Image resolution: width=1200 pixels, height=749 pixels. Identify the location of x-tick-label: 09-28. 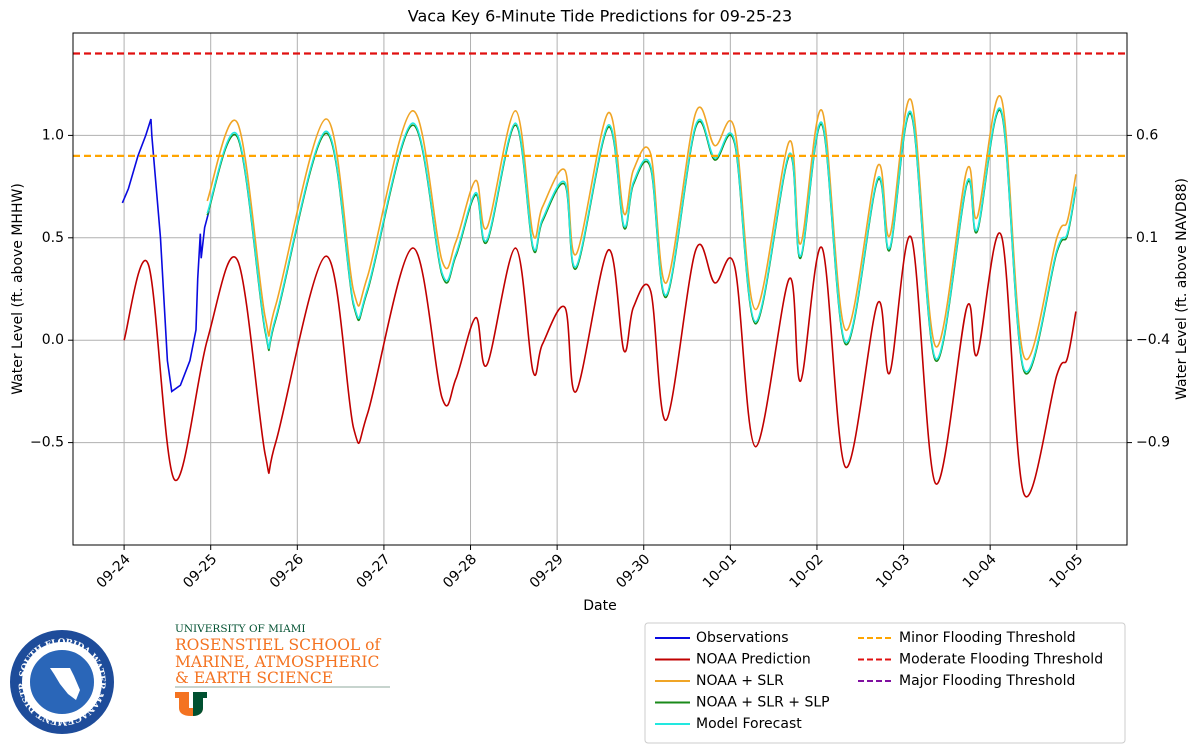
(460, 571).